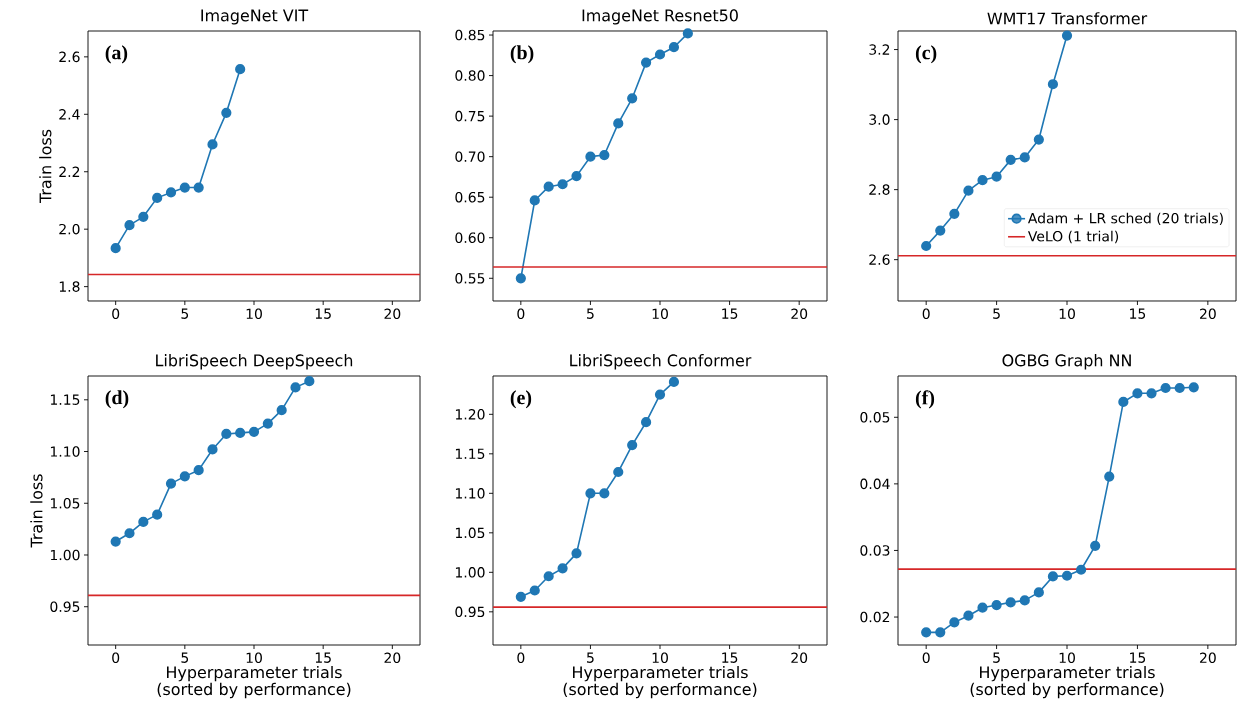  What do you see at coordinates (660, 682) in the screenshot?
I see `x-axis-title: Hyperparameter trials (sorted by performance)` at bounding box center [660, 682].